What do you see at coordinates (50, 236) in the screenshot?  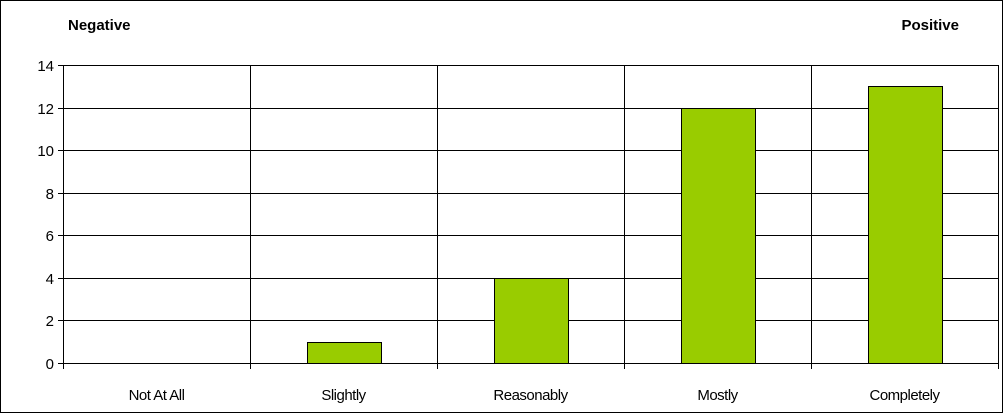 I see `y-tick-label: 6` at bounding box center [50, 236].